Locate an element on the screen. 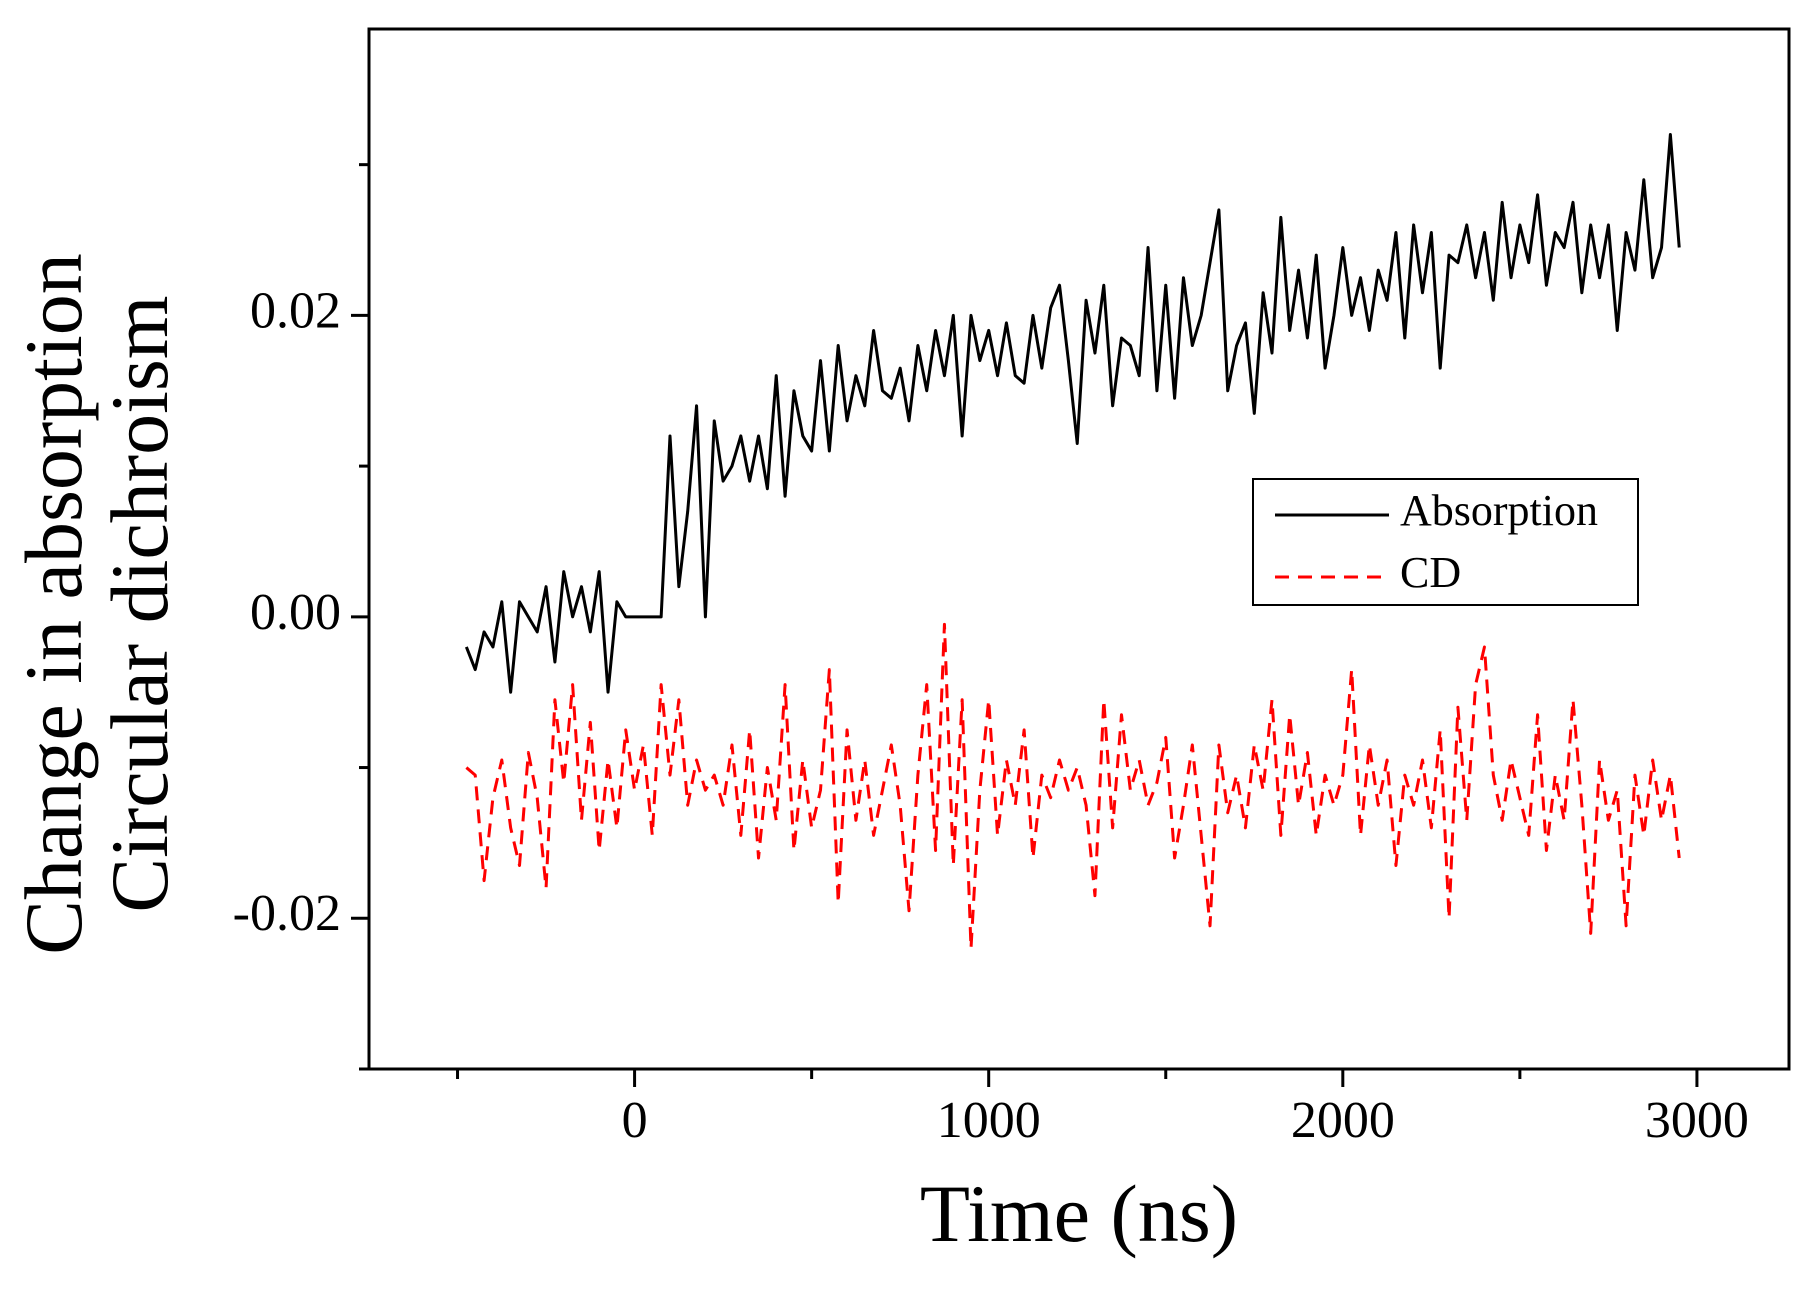 The height and width of the screenshot is (1289, 1812). y-tick-label: 0.00 is located at coordinates (295, 612).